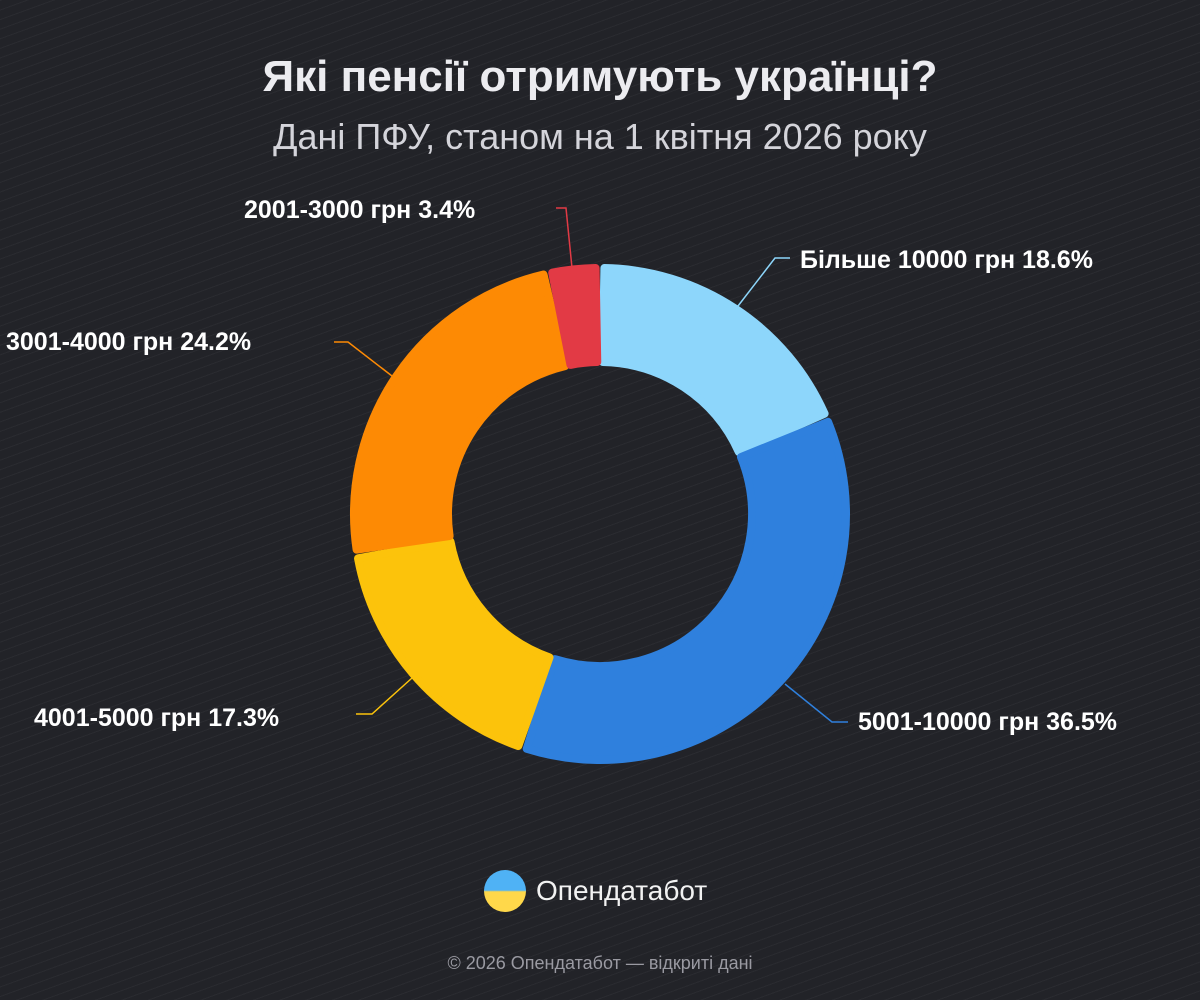 This screenshot has height=1000, width=1200. I want to click on label-5001-10000: 5001-10000 грн 36.5%, so click(988, 722).